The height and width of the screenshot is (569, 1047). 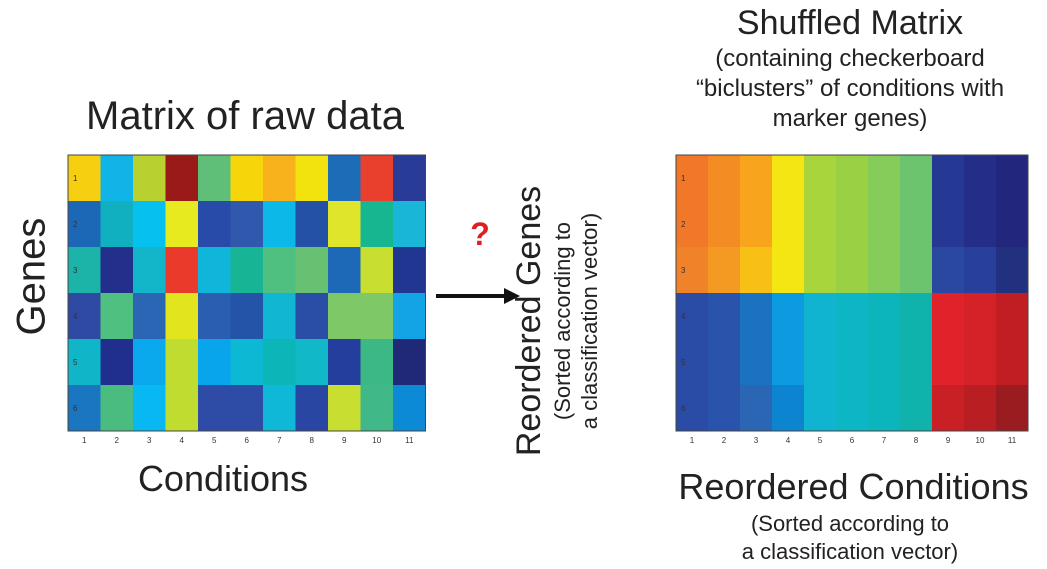 What do you see at coordinates (683, 362) in the screenshot?
I see `y-tick-label: 5` at bounding box center [683, 362].